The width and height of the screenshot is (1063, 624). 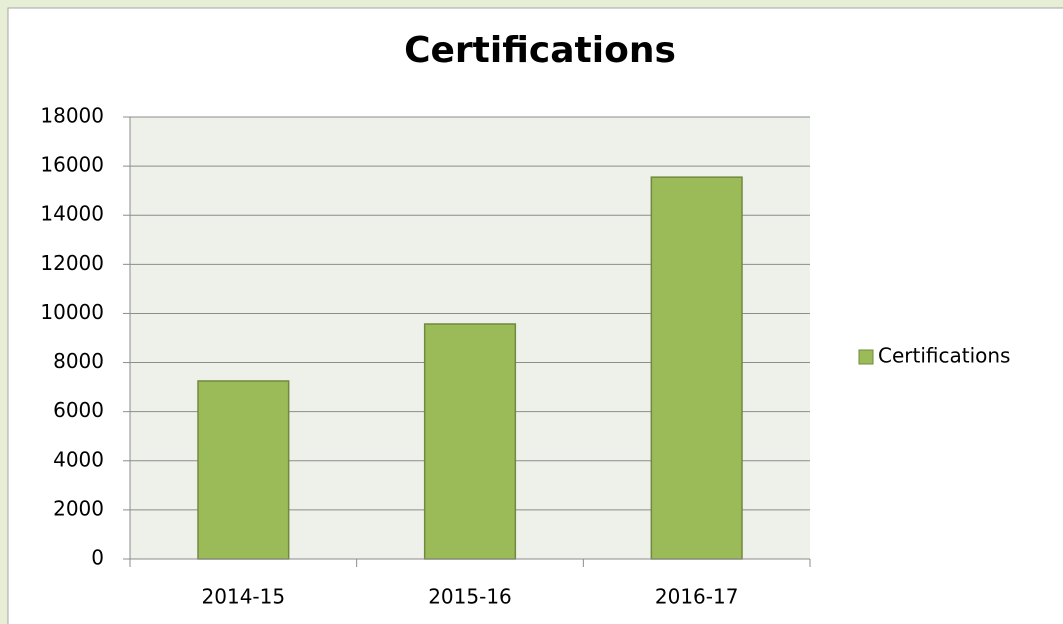 What do you see at coordinates (866, 357) in the screenshot?
I see `legend-swatch` at bounding box center [866, 357].